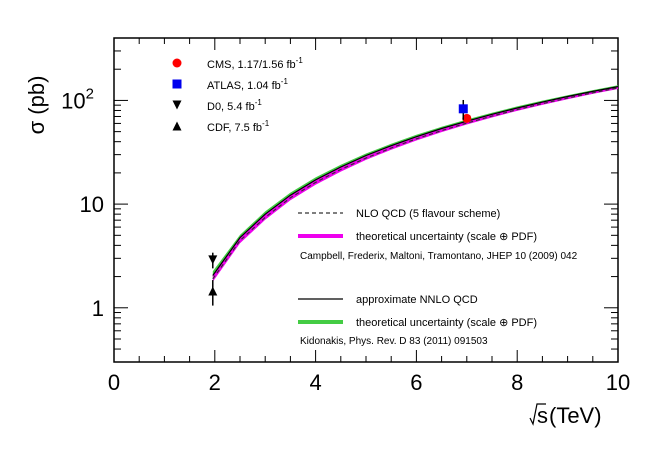 This screenshot has height=450, width=664. I want to click on legend-reference: Kidonakis, Phys. Rev. D 83 (2011) 091503, so click(394, 341).